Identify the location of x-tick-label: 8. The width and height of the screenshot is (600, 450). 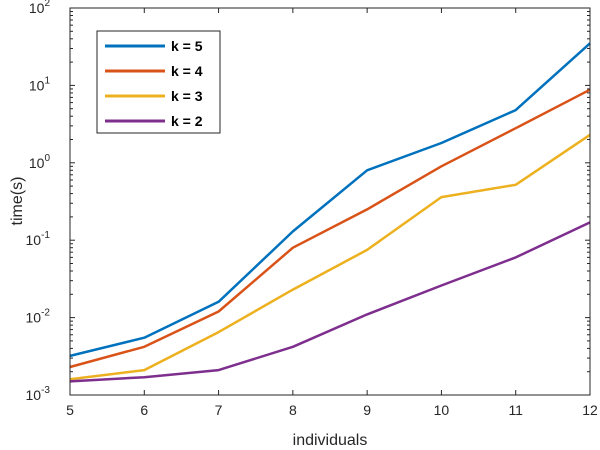
(293, 410).